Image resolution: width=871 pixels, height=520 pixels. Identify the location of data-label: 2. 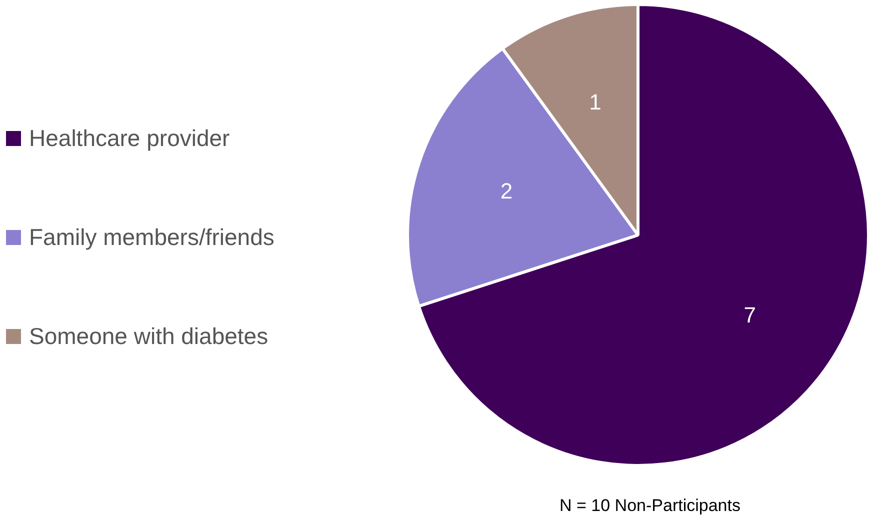
(506, 191).